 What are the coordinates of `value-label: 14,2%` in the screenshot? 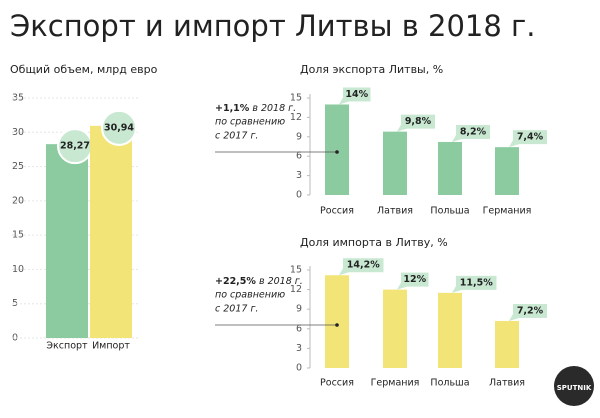 It's located at (363, 265).